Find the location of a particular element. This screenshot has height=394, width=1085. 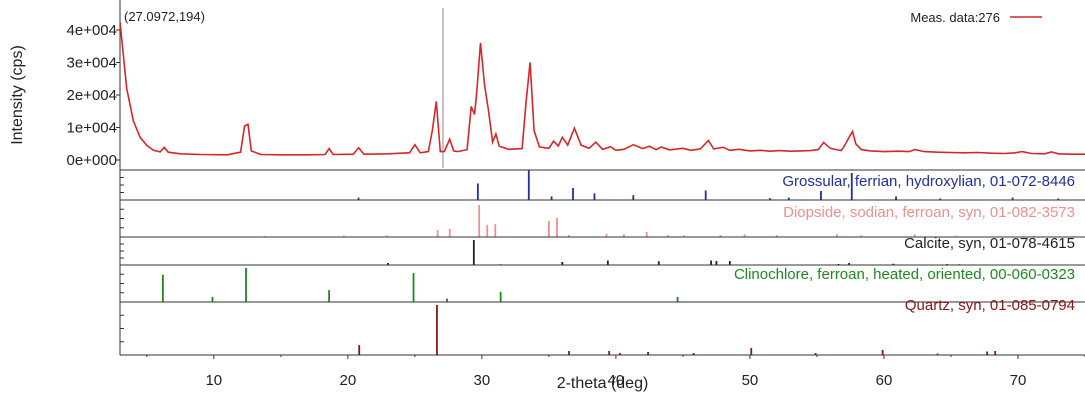

y-tick-label: 1e+004 is located at coordinates (92, 128).